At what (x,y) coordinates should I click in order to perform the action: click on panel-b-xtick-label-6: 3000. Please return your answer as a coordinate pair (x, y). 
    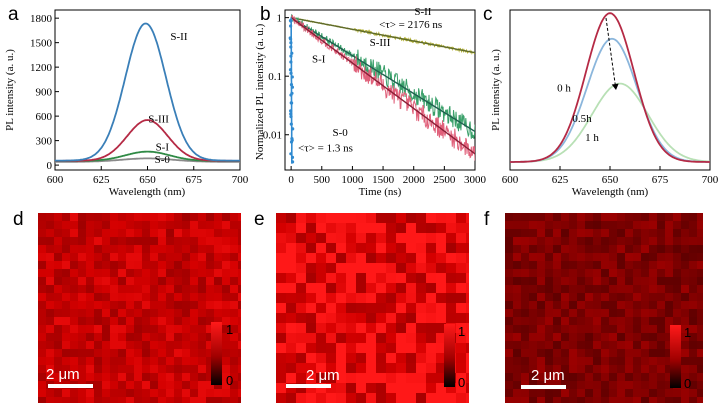
    Looking at the image, I should click on (475, 180).